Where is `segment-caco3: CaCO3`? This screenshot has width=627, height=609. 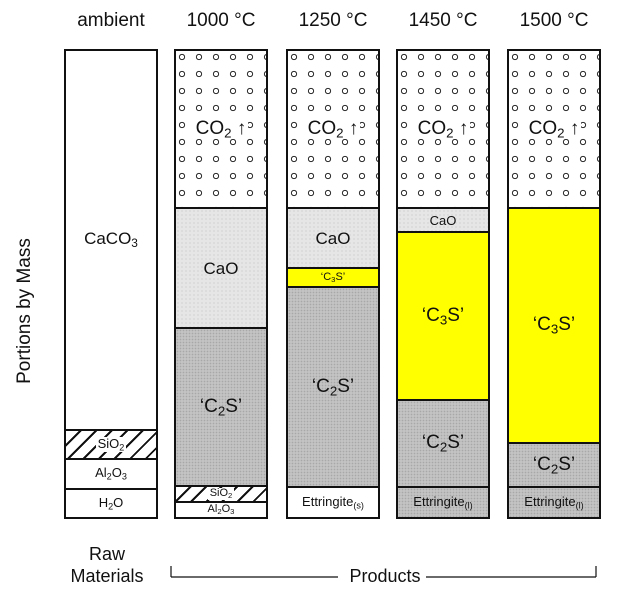
segment-caco3: CaCO3 is located at coordinates (111, 240).